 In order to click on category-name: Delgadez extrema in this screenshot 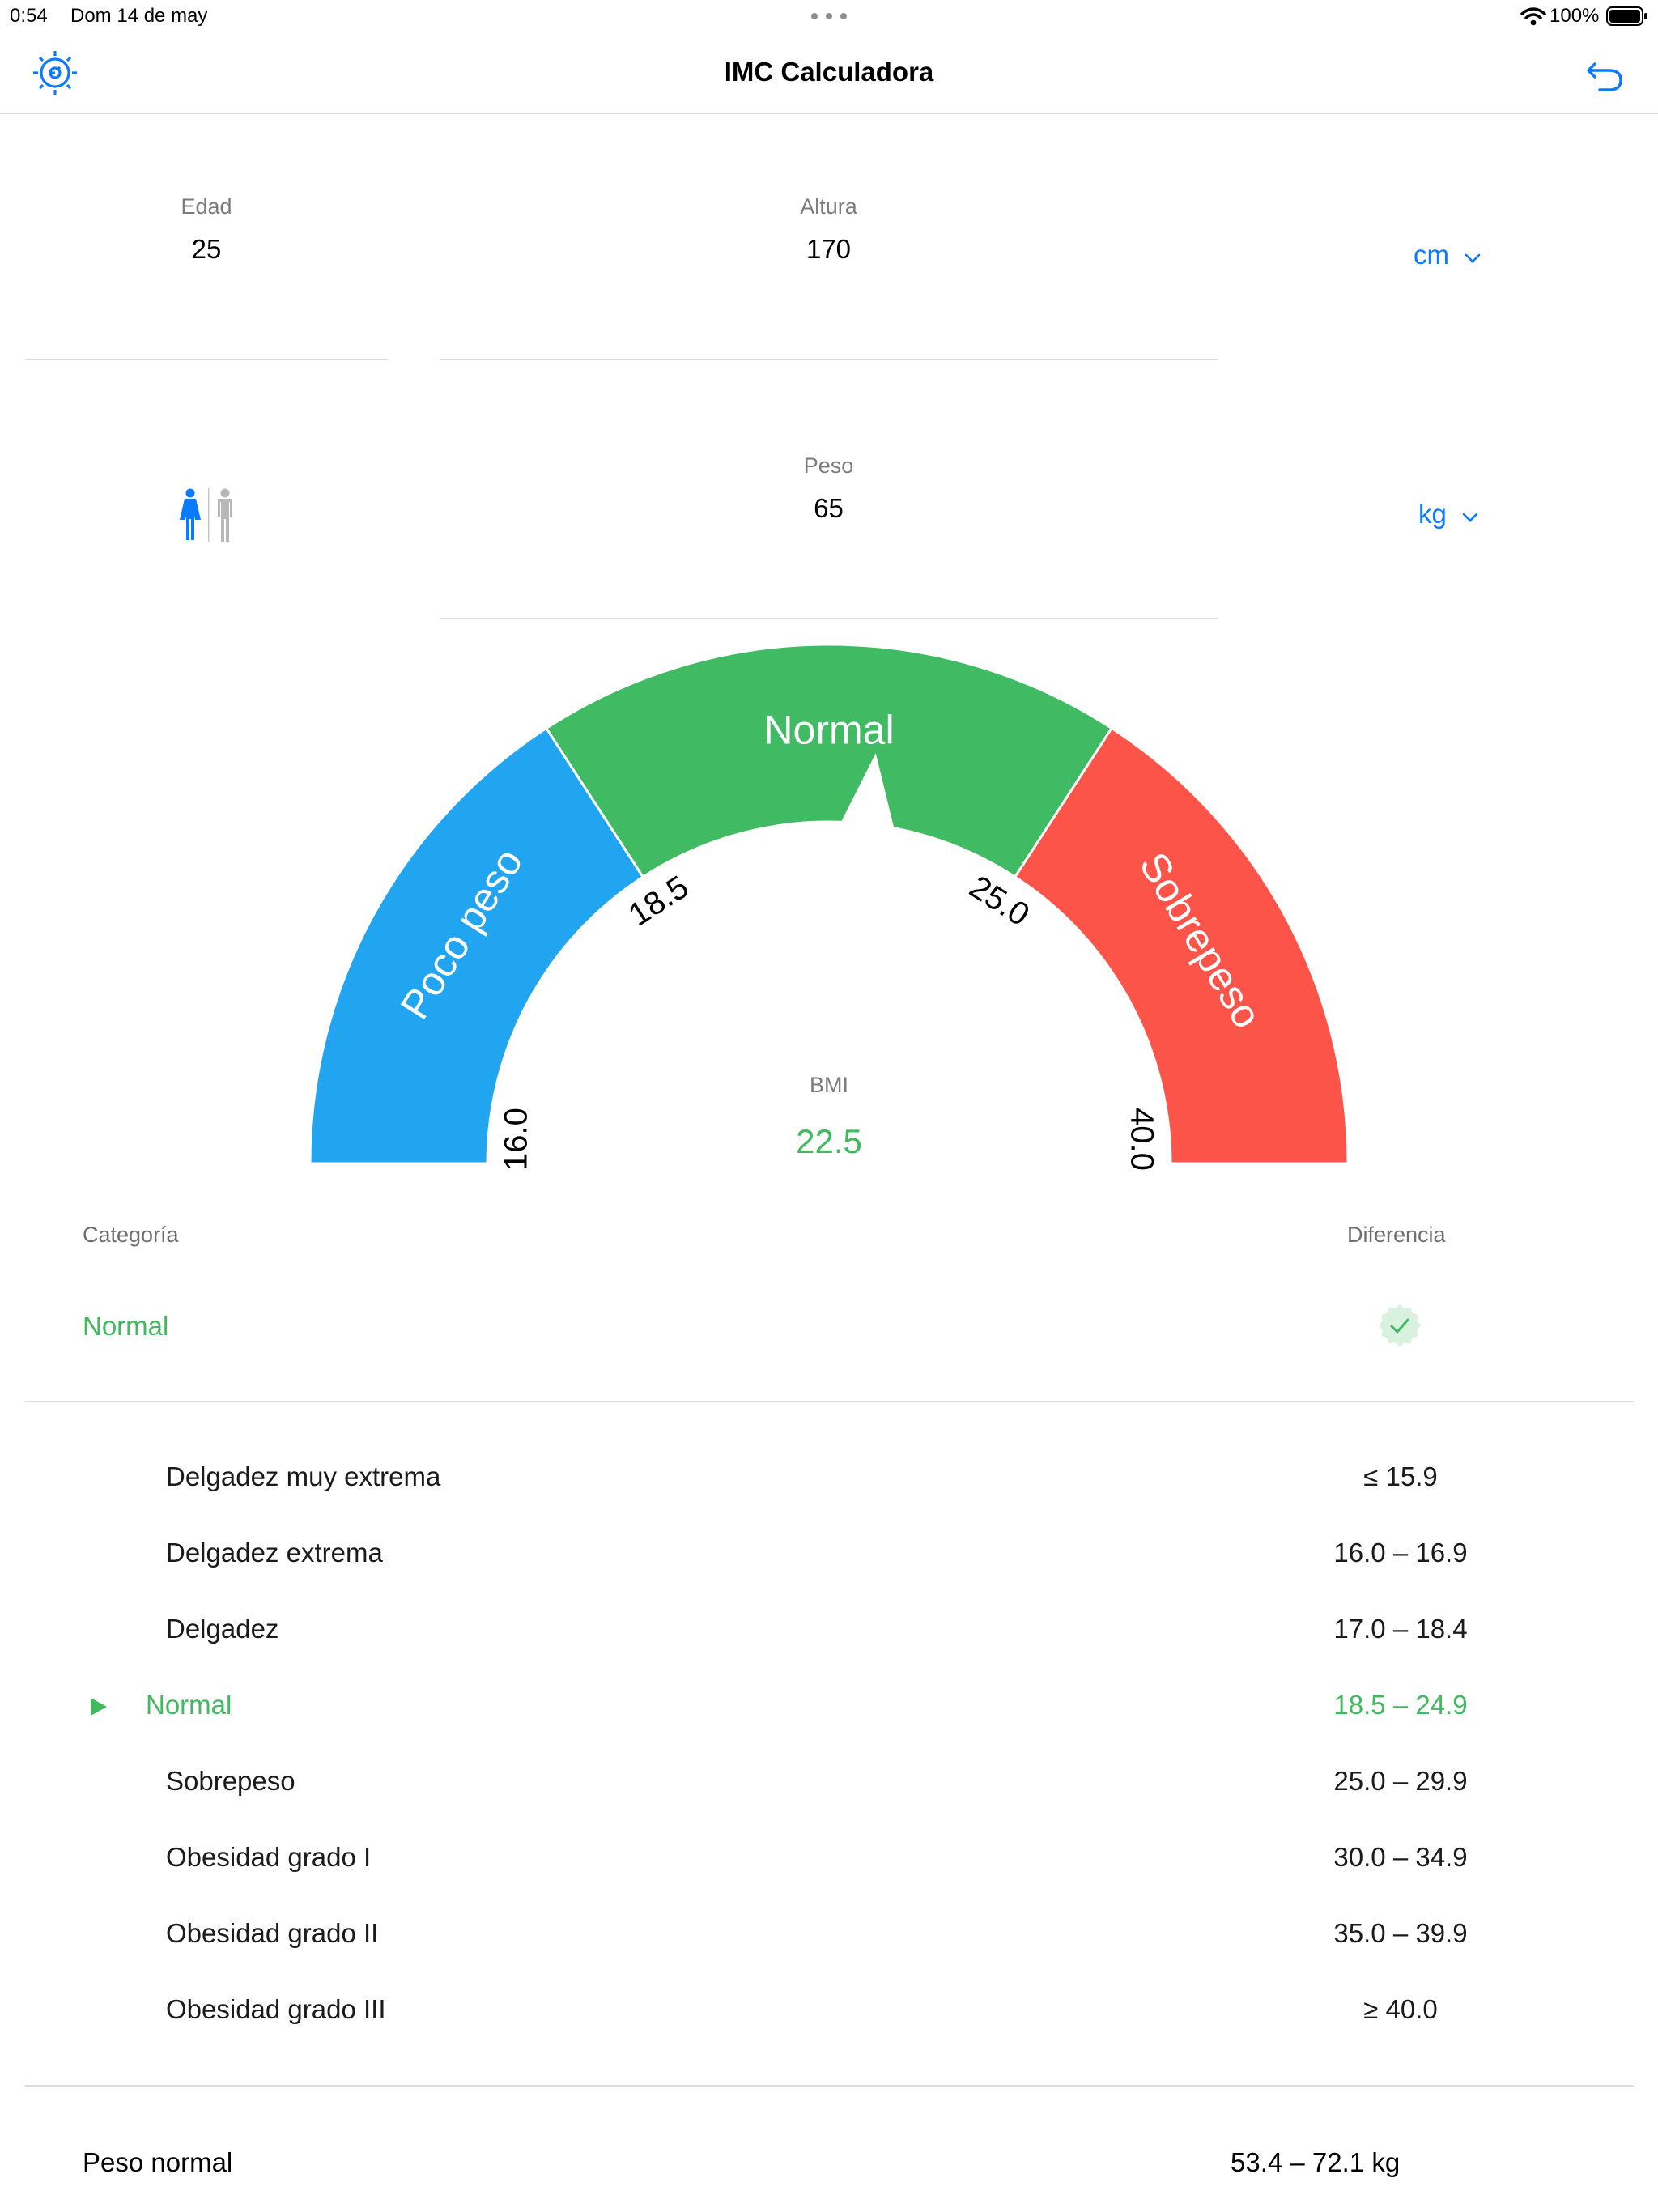, I will do `click(274, 1553)`.